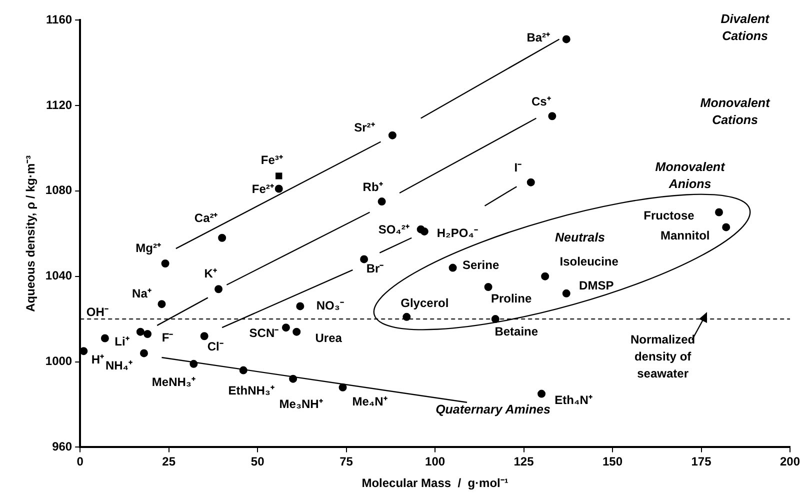 This screenshot has height=495, width=803. I want to click on annotation: K⁺, so click(210, 273).